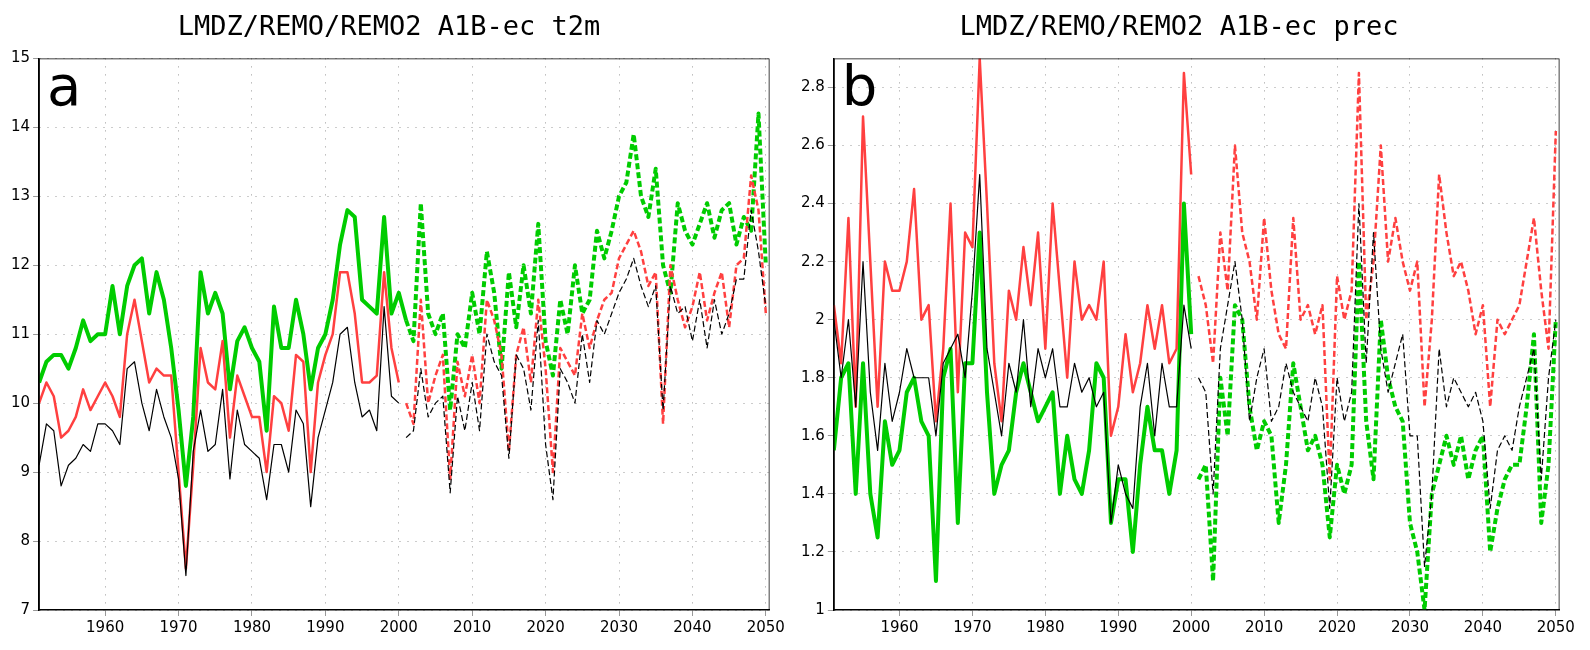  I want to click on y-tick-label: 9, so click(25, 470).